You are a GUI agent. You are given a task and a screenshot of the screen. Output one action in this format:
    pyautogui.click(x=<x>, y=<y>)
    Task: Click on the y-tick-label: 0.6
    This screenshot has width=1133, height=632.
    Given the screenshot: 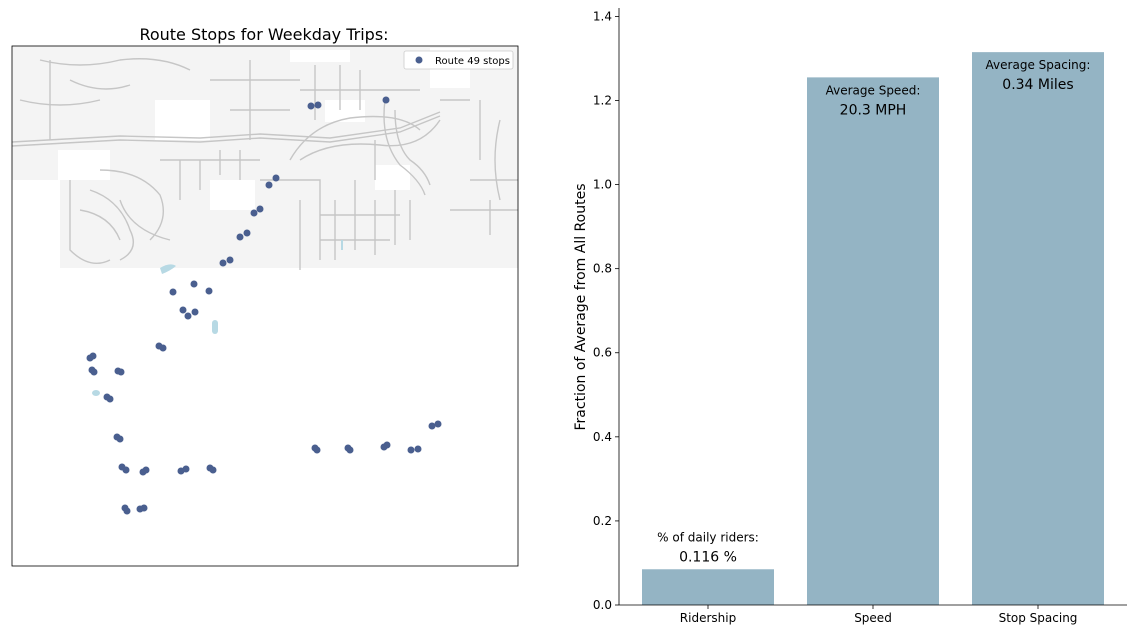 What is the action you would take?
    pyautogui.click(x=602, y=353)
    